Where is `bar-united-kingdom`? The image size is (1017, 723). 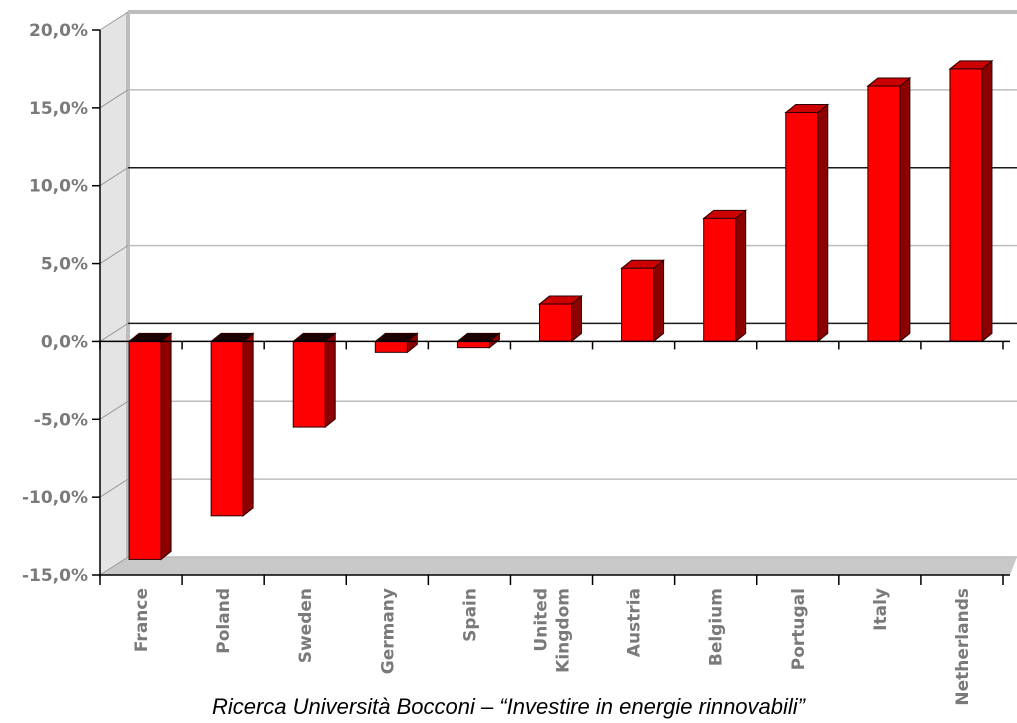
bar-united-kingdom is located at coordinates (560, 319).